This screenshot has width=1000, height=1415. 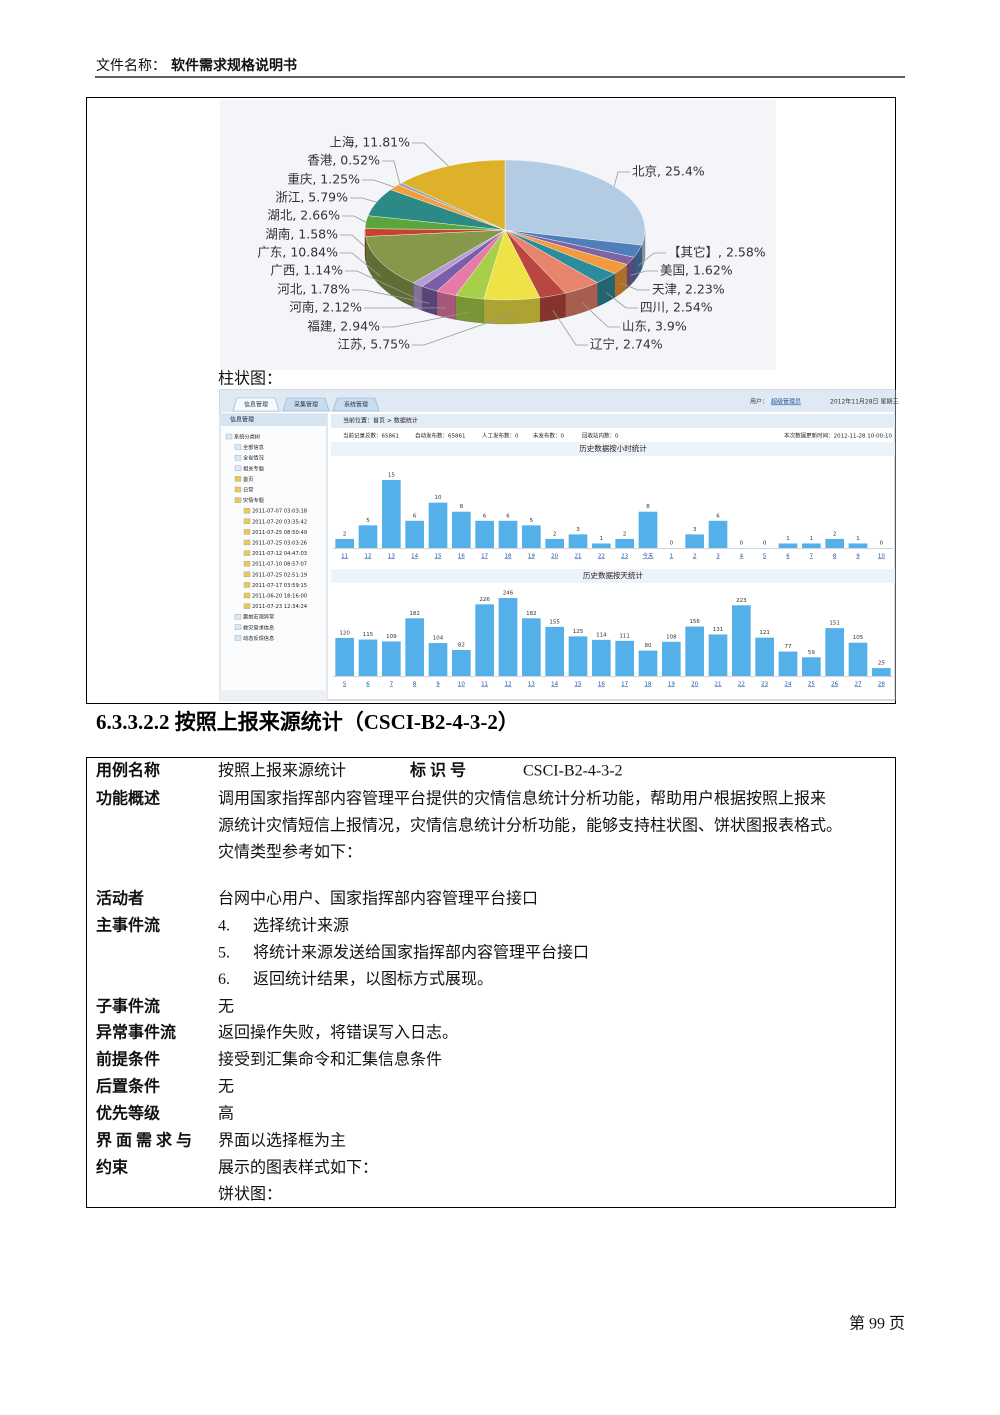 I want to click on row-label: 子事件流, so click(x=128, y=1006).